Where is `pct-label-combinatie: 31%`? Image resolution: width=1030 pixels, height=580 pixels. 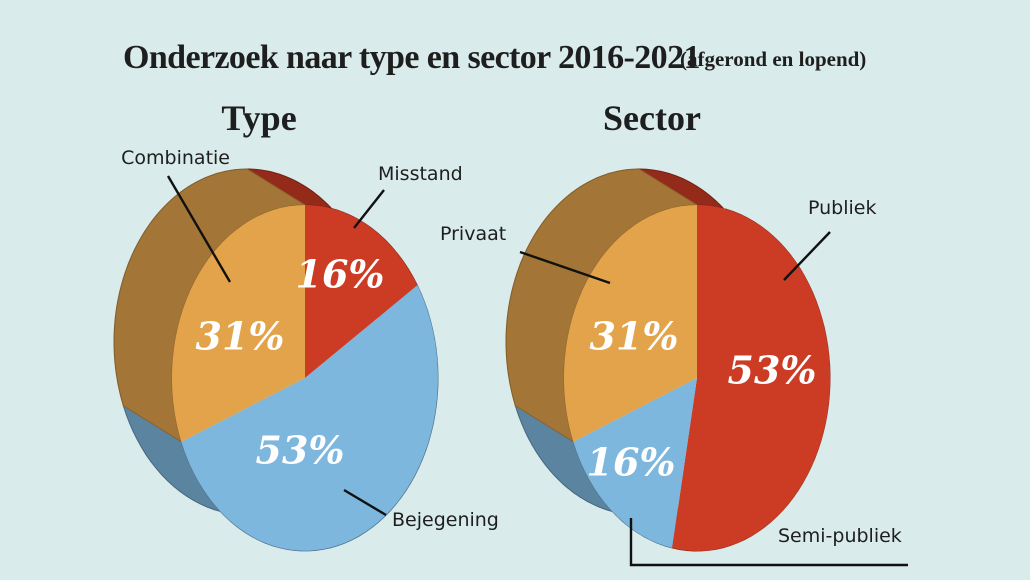
pct-label-combinatie: 31% is located at coordinates (240, 336).